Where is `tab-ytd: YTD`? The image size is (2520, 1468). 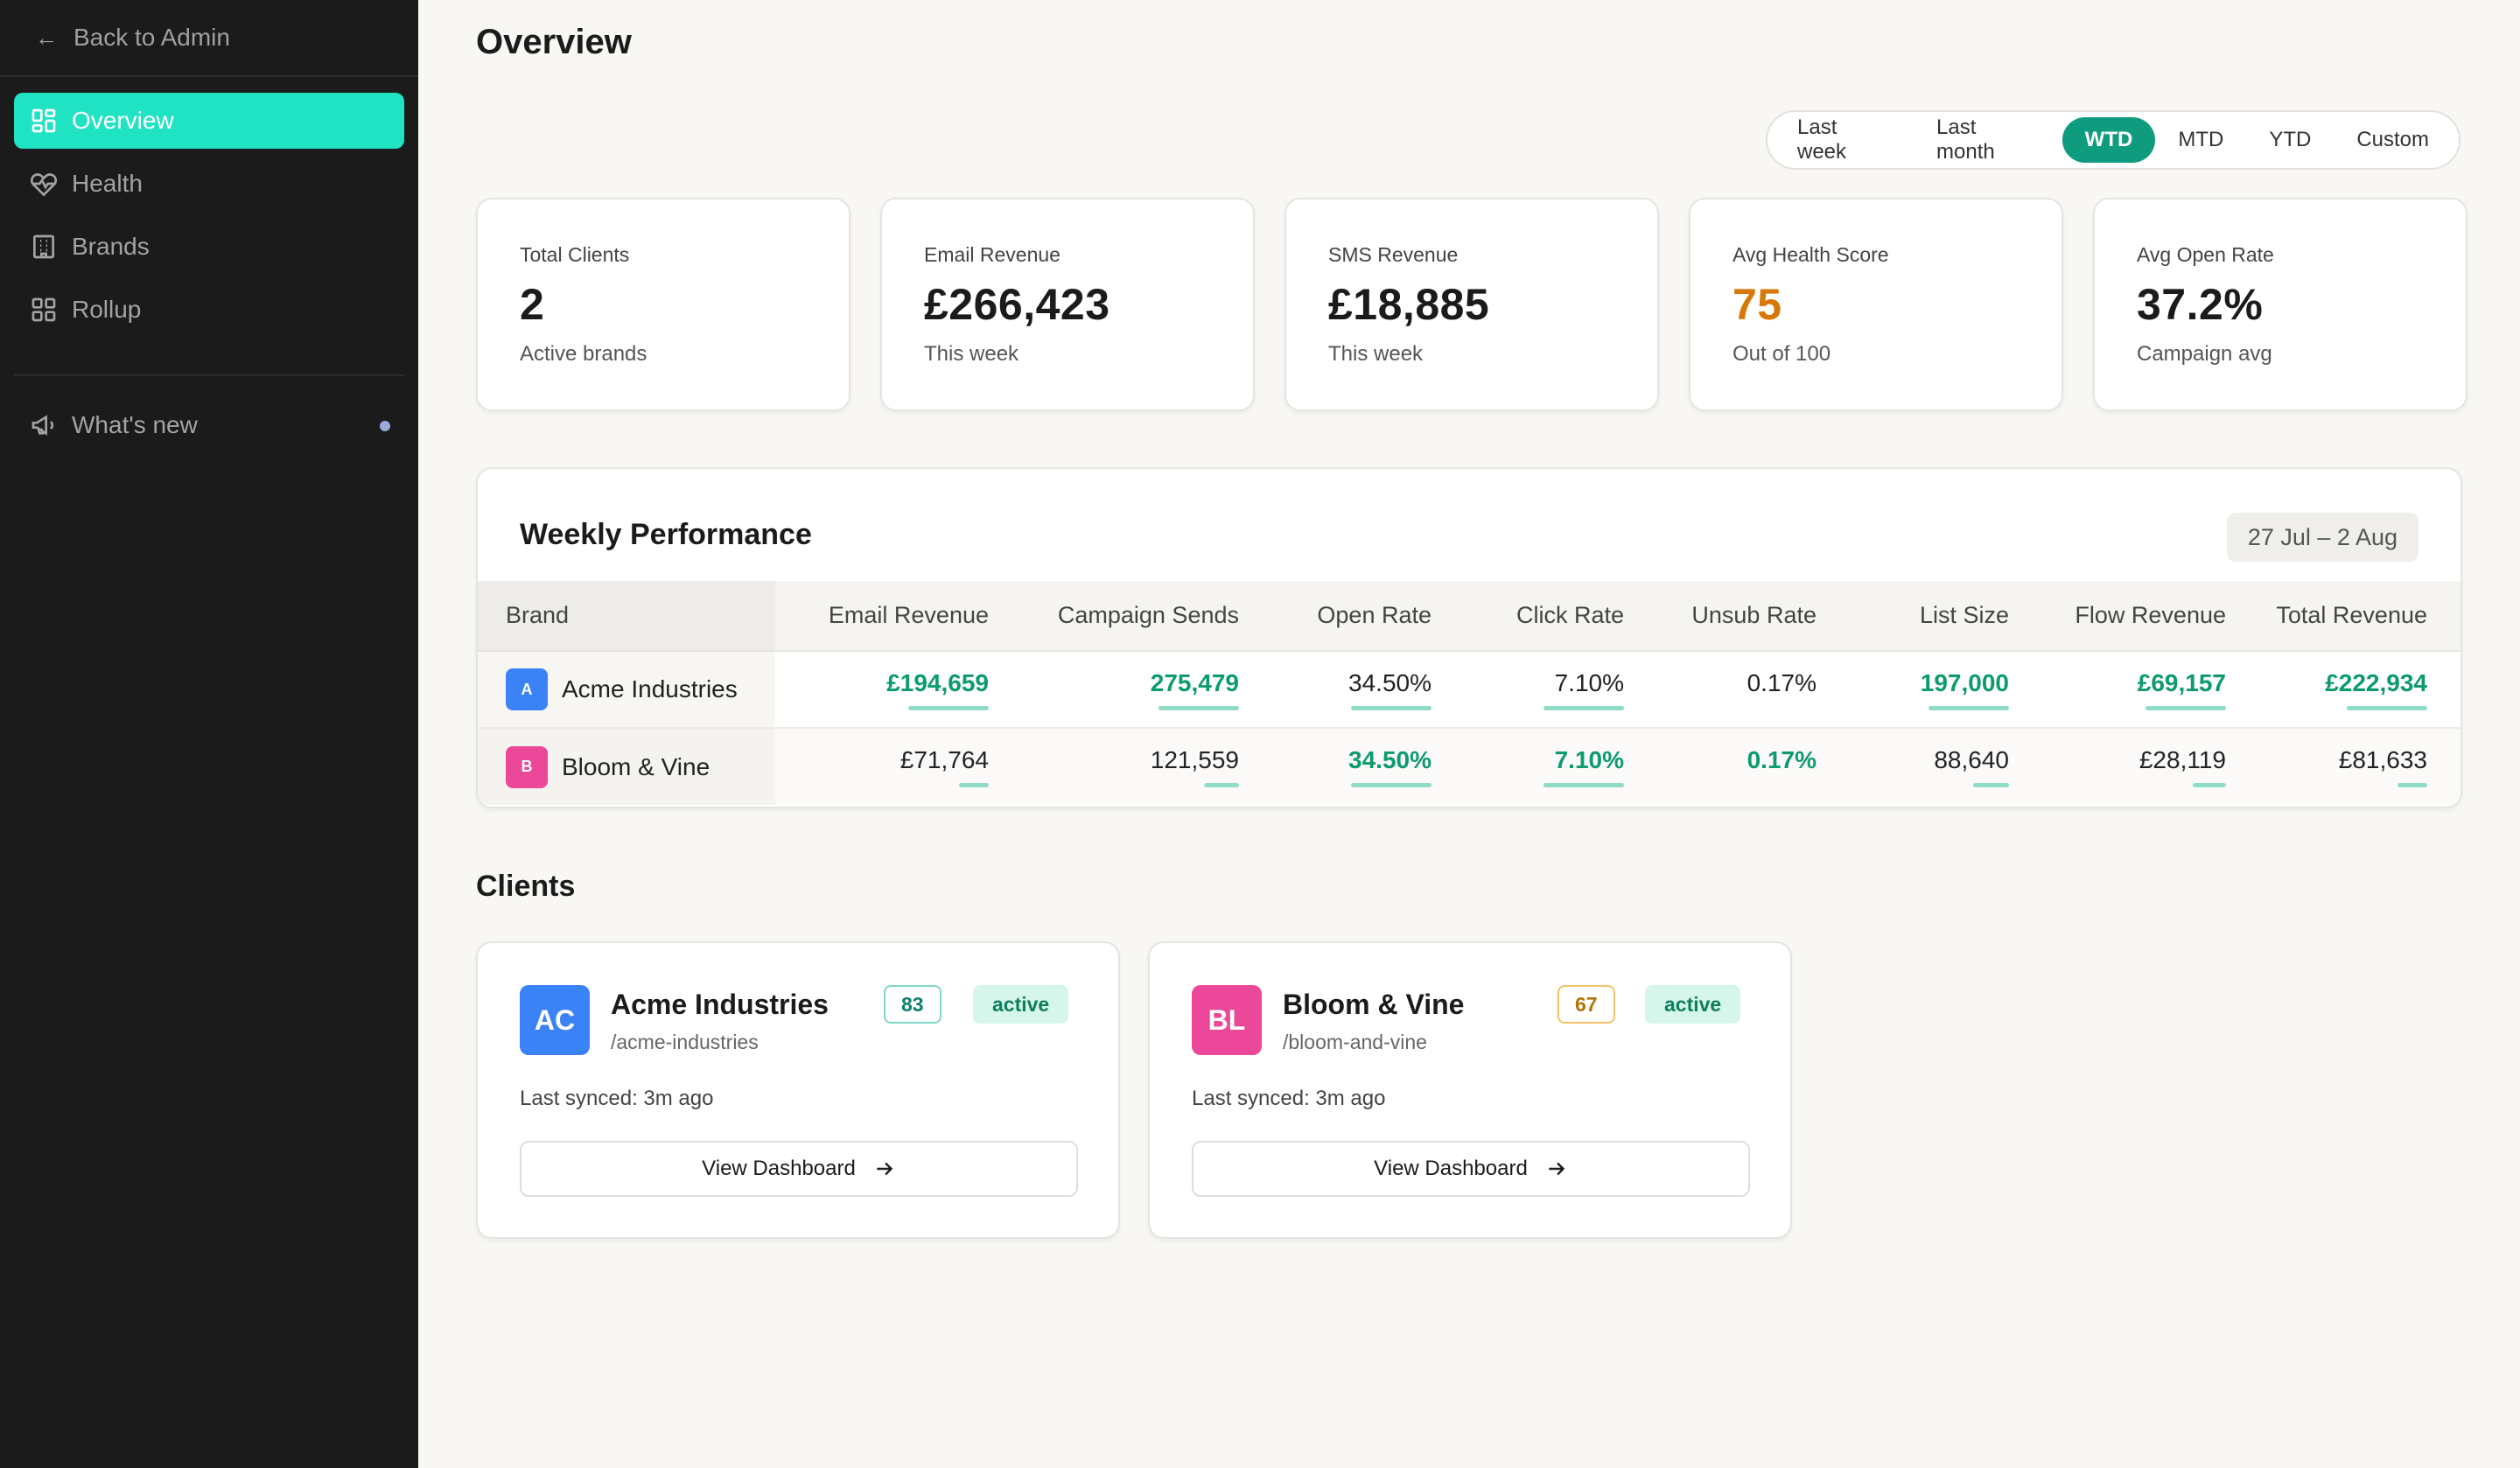
tab-ytd: YTD is located at coordinates (2290, 139).